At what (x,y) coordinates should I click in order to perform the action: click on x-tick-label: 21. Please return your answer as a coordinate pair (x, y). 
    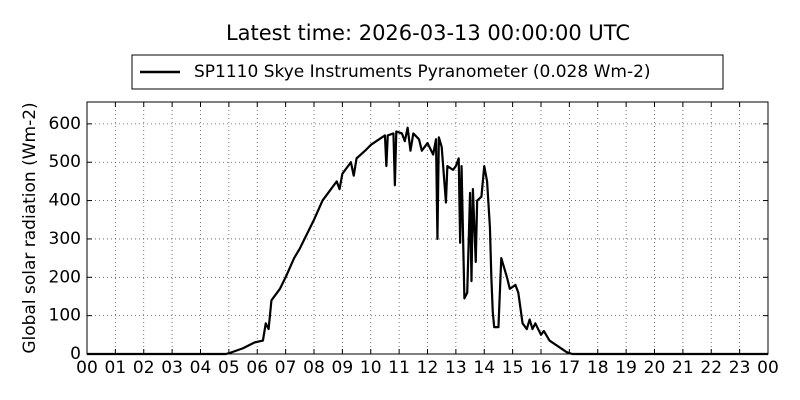
    Looking at the image, I should click on (683, 368).